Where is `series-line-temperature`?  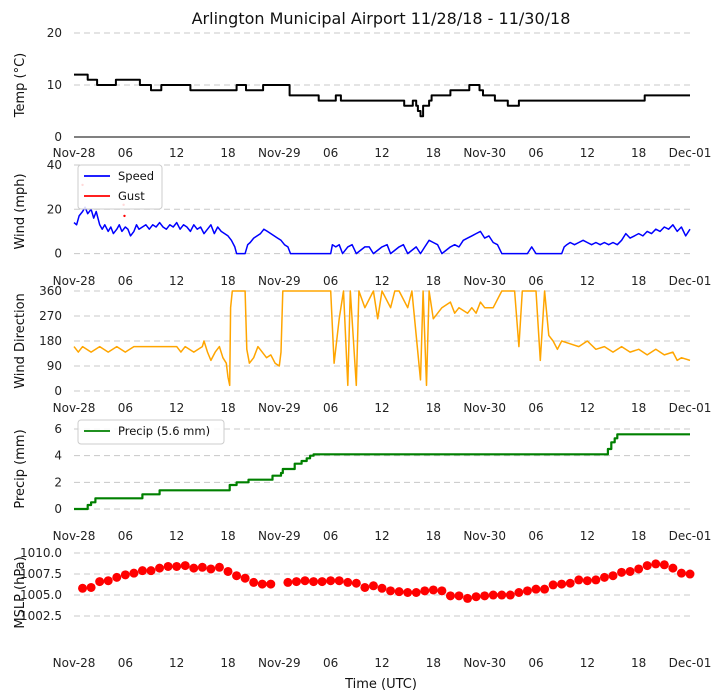 series-line-temperature is located at coordinates (382, 95).